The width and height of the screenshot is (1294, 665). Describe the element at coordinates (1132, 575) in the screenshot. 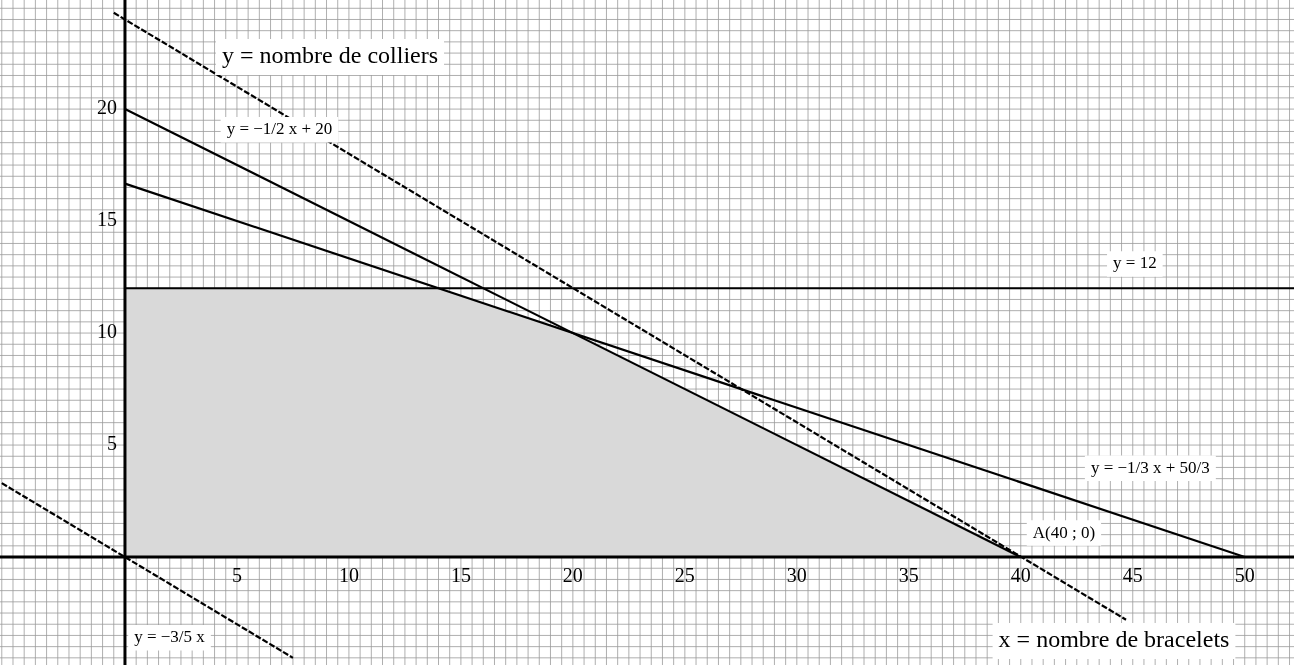

I see `x-tick-label: 45` at that location.